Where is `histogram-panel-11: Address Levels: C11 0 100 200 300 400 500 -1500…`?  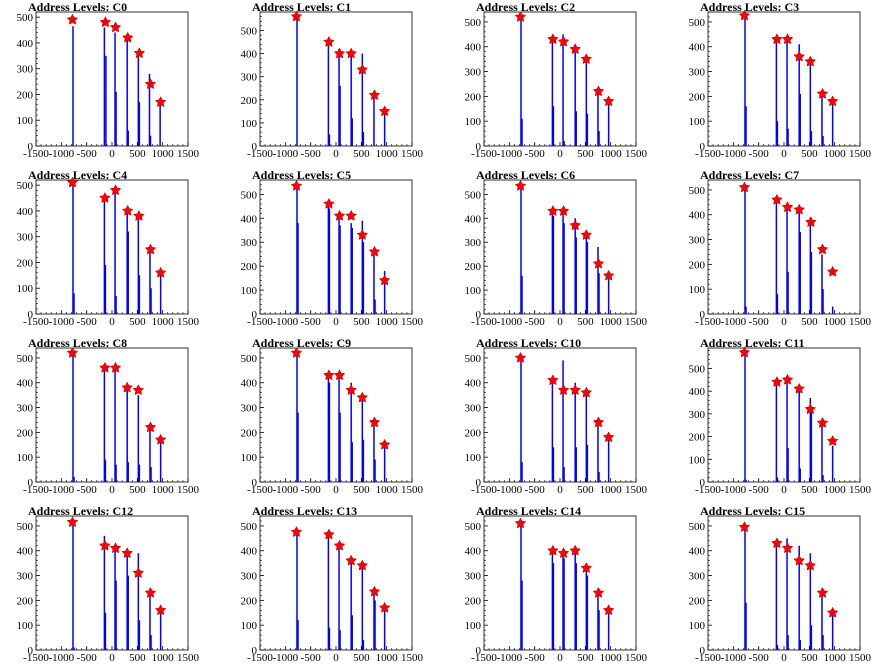 histogram-panel-11: Address Levels: C11 0 100 200 300 400 500 -1500… is located at coordinates (780, 416).